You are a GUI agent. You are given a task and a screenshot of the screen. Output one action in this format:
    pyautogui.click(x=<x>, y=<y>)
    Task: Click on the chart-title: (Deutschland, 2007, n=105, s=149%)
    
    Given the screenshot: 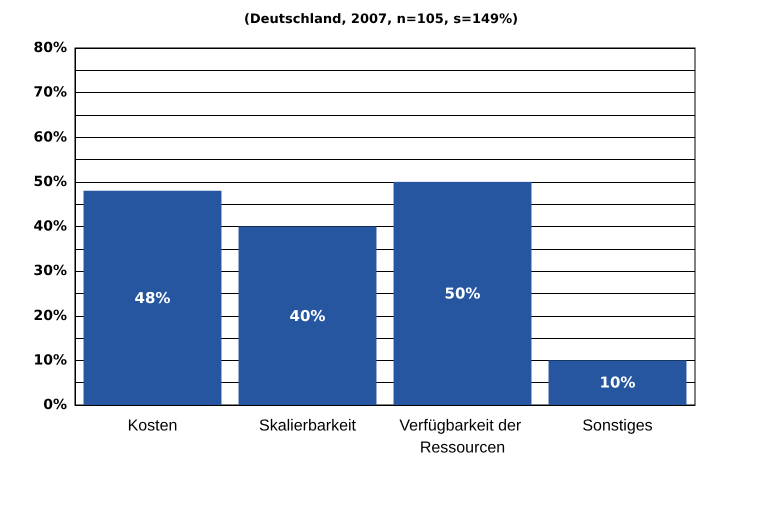 What is the action you would take?
    pyautogui.click(x=381, y=19)
    